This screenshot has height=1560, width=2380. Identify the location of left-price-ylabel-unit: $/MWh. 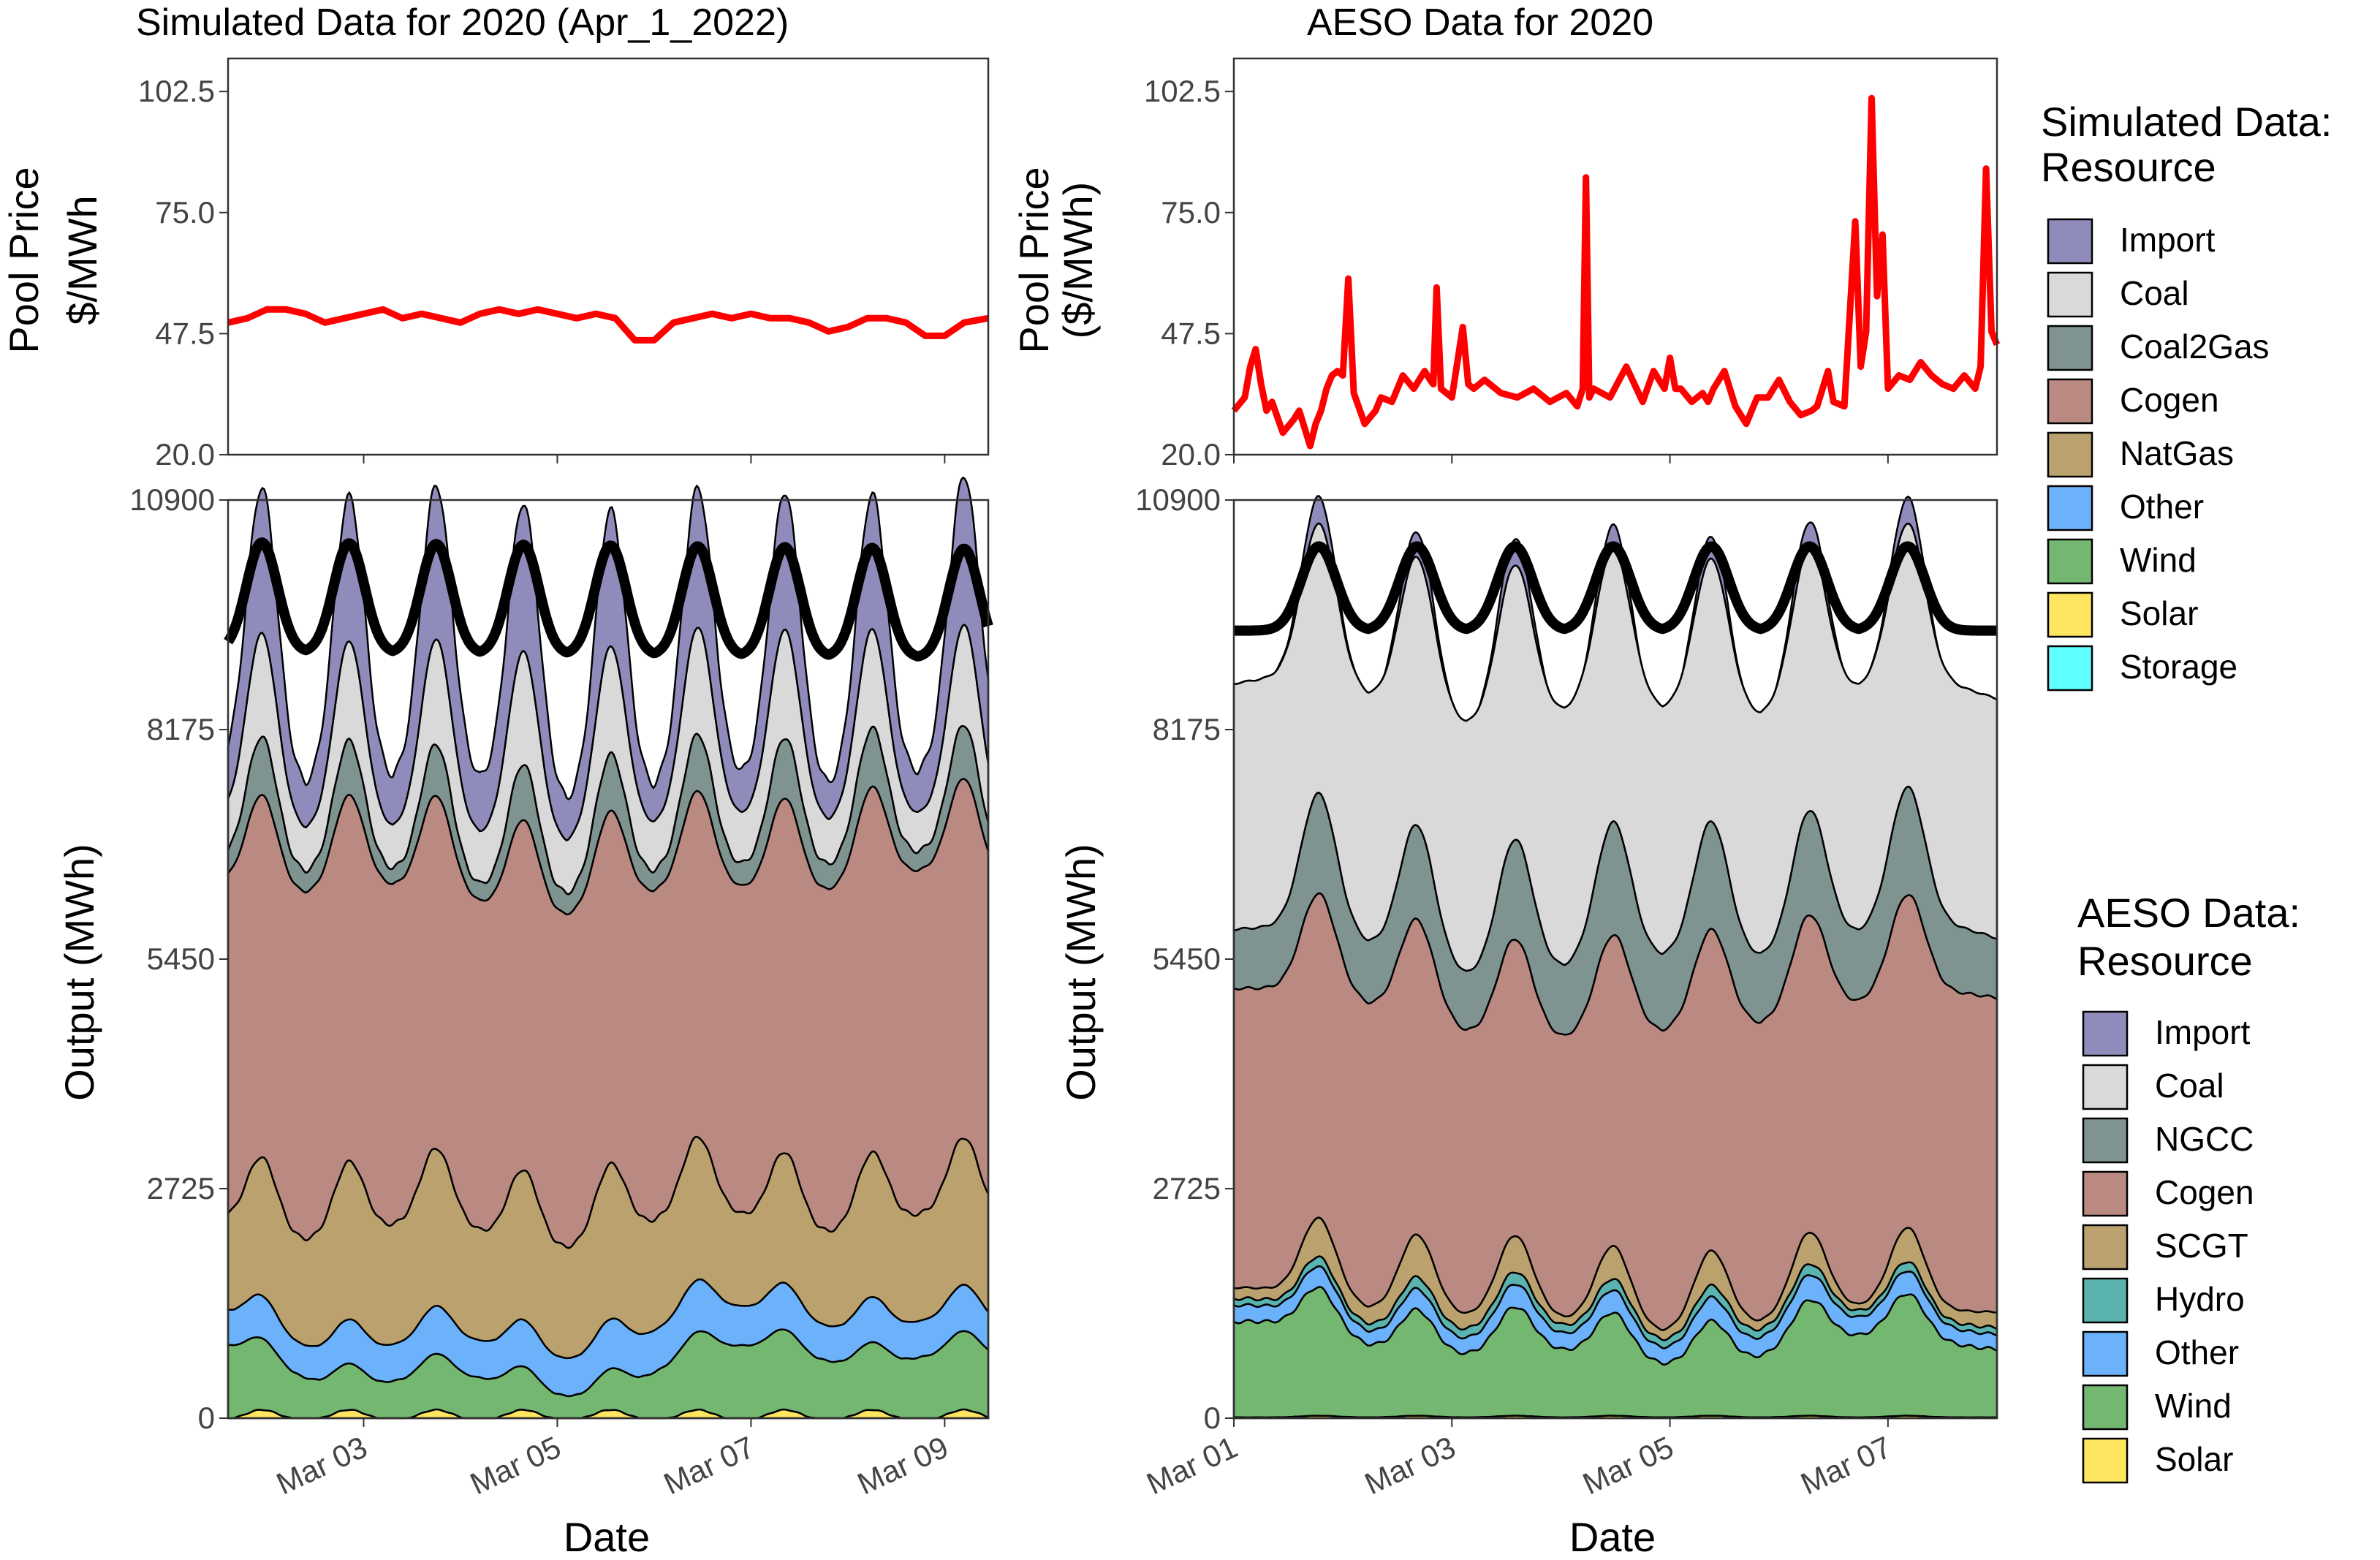
(82, 260).